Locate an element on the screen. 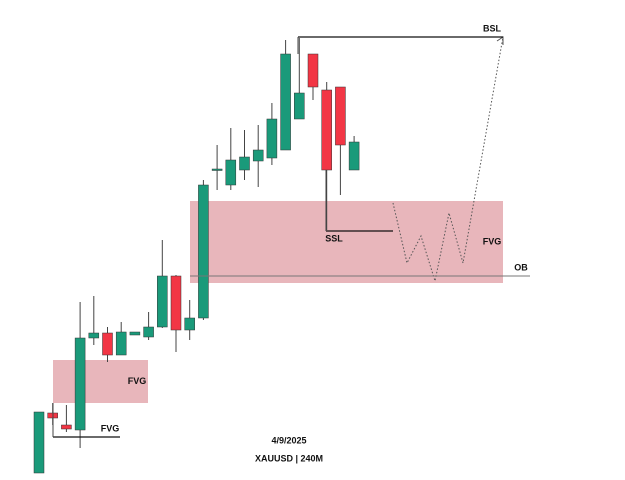 This screenshot has height=480, width=625. chart-symbol: XAUUSD | 240M is located at coordinates (289, 458).